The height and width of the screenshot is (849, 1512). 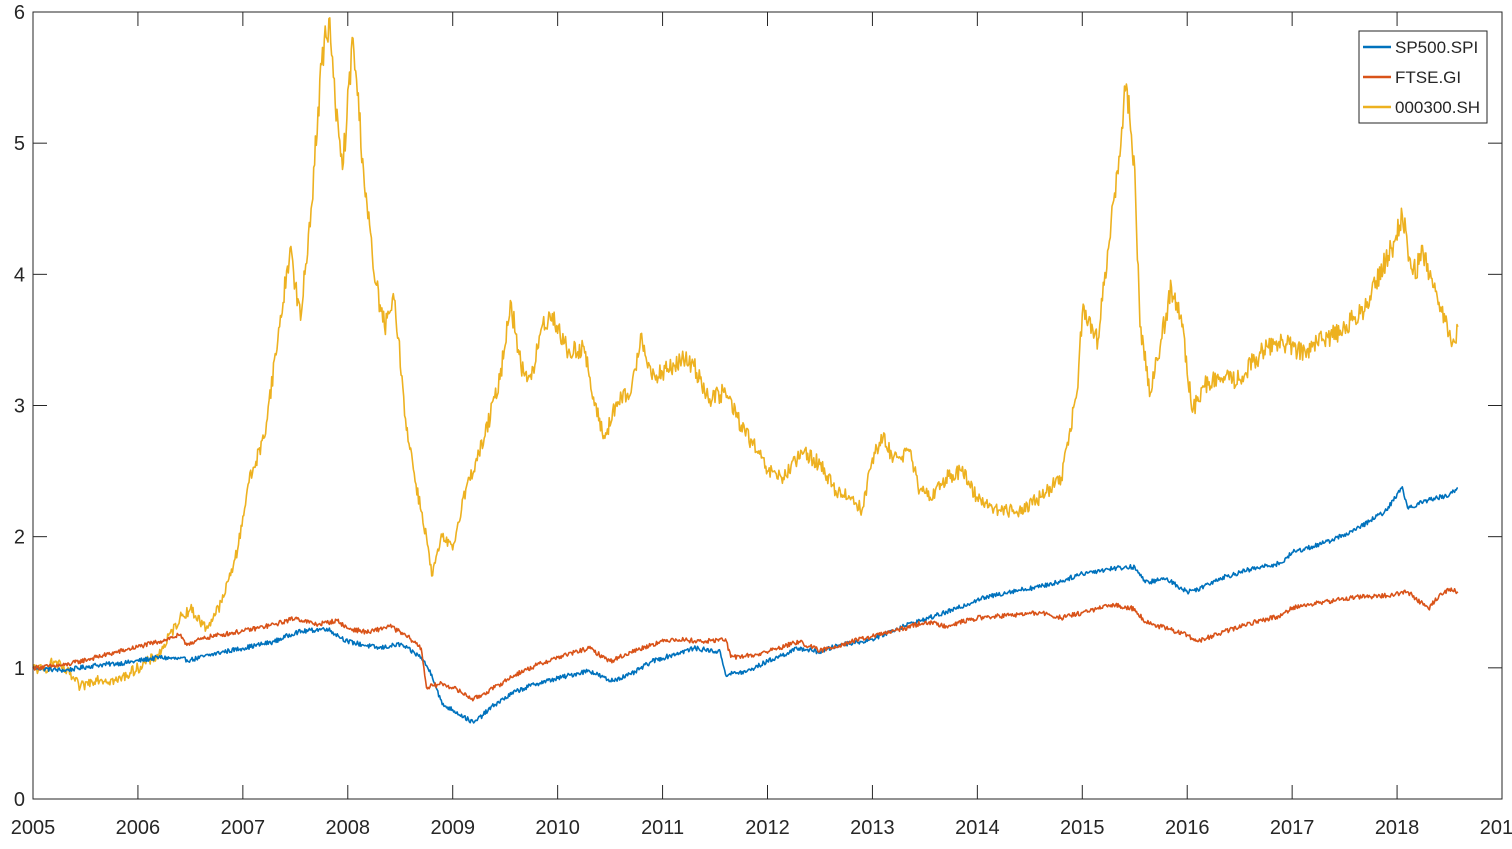 I want to click on legend-label-sp500: SP500.SPI, so click(x=1436, y=47).